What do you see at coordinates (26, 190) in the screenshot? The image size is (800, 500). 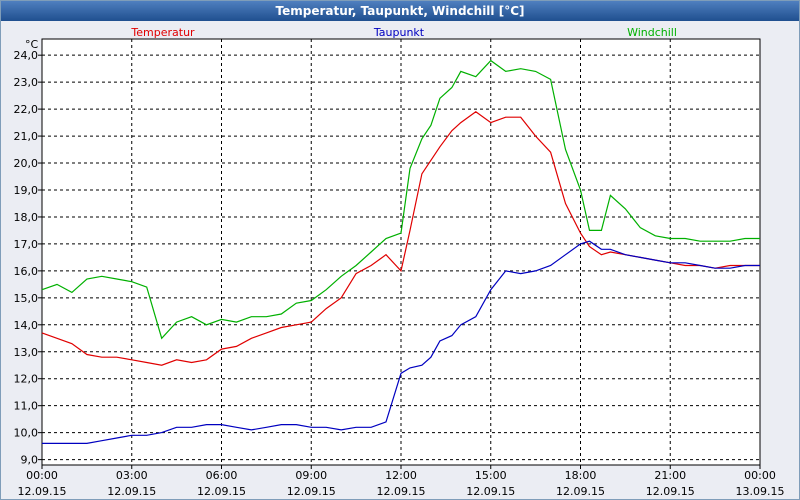 I see `y-tick-label: 19,0` at bounding box center [26, 190].